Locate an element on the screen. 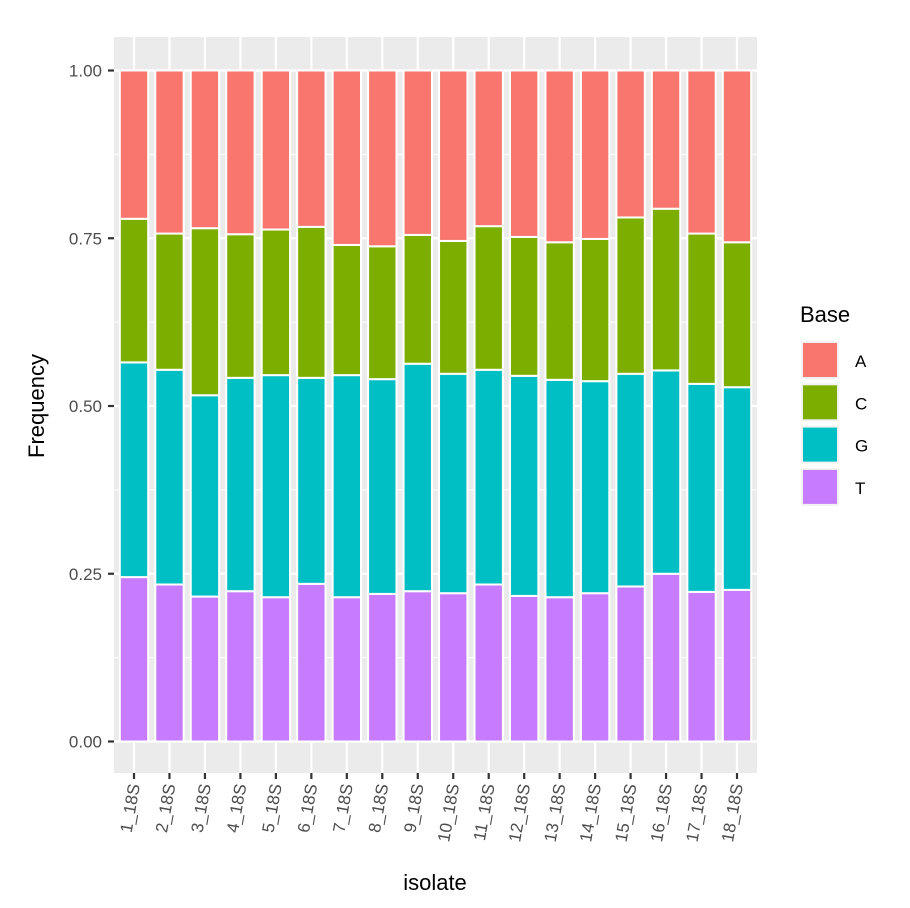 The image size is (910, 908). x-tick-label: 11_18S is located at coordinates (484, 812).